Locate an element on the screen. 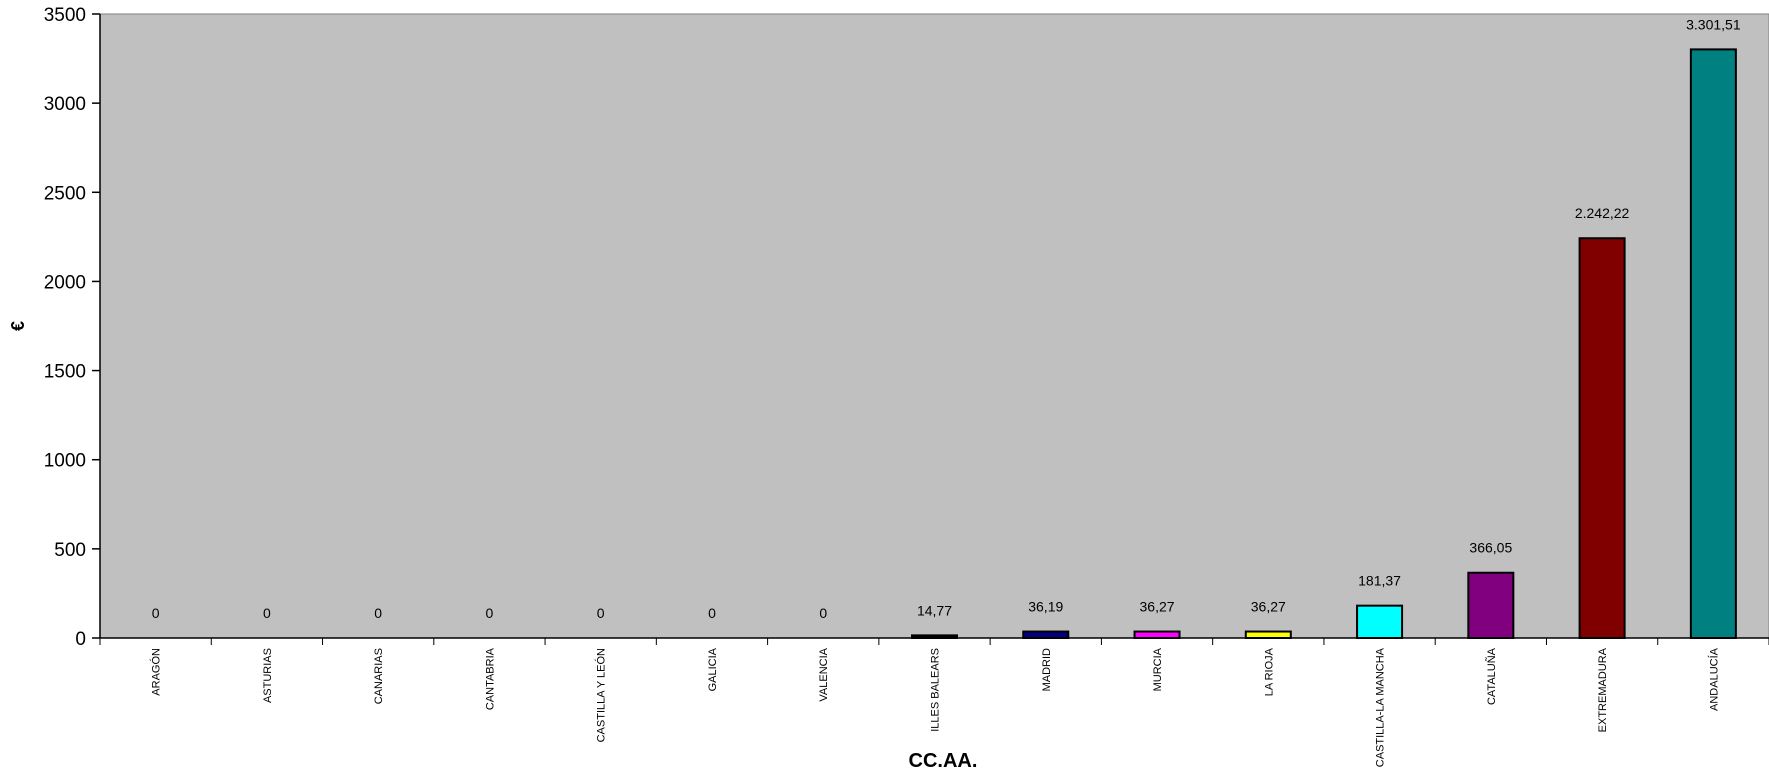 The image size is (1769, 782). y-tick-label: 2000 is located at coordinates (65, 282).